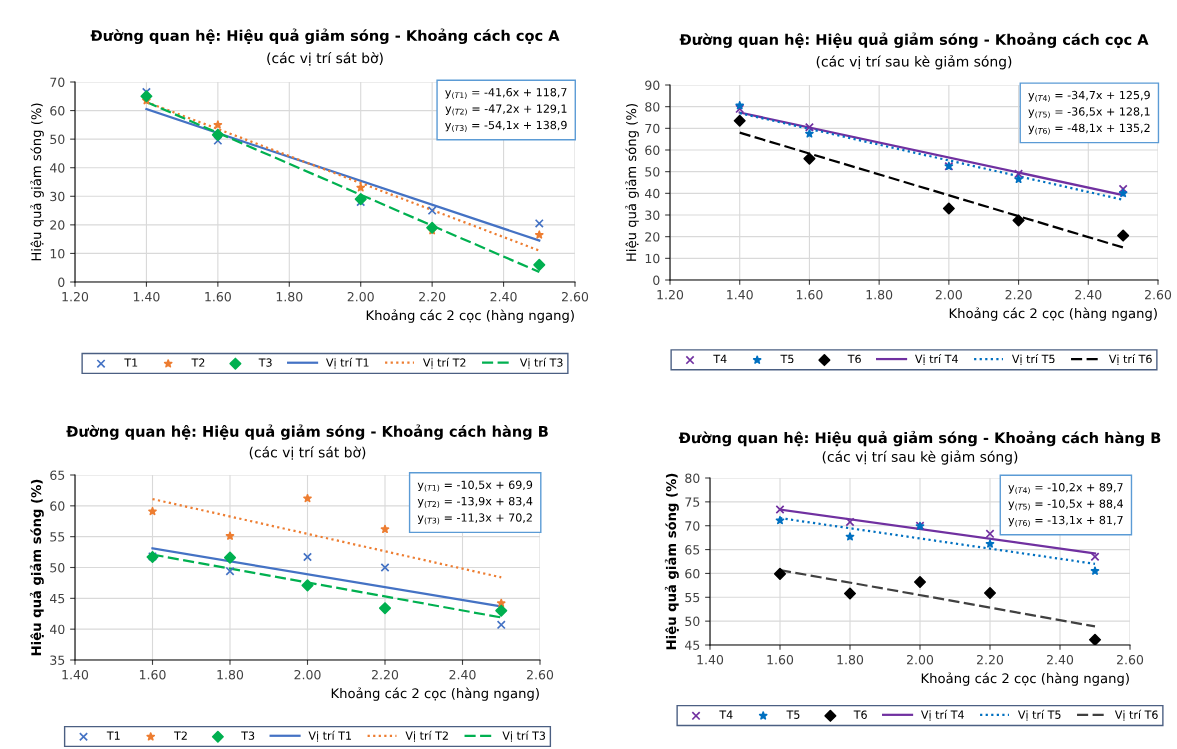 The width and height of the screenshot is (1177, 749). Describe the element at coordinates (1065, 489) in the screenshot. I see `annotation: y$_{(T4)}$ = -10,2x + 89,7` at that location.